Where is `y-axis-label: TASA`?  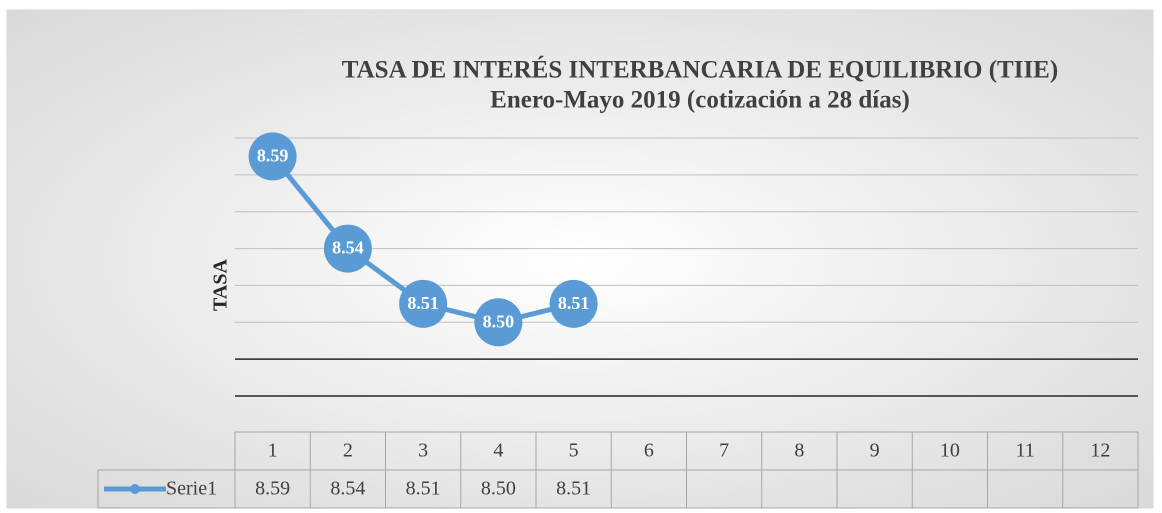 y-axis-label: TASA is located at coordinates (221, 285).